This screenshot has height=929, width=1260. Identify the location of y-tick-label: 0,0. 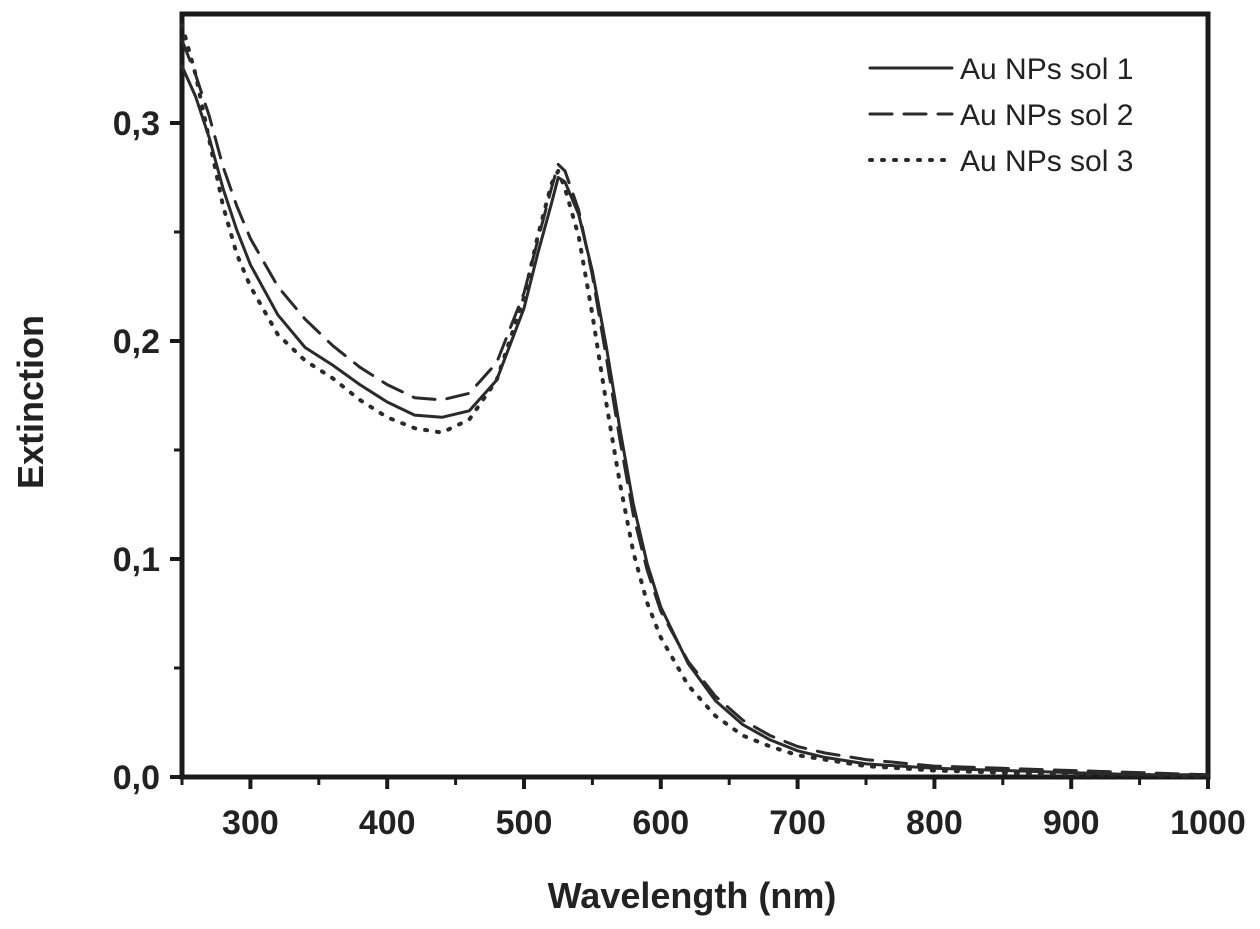
(136, 778).